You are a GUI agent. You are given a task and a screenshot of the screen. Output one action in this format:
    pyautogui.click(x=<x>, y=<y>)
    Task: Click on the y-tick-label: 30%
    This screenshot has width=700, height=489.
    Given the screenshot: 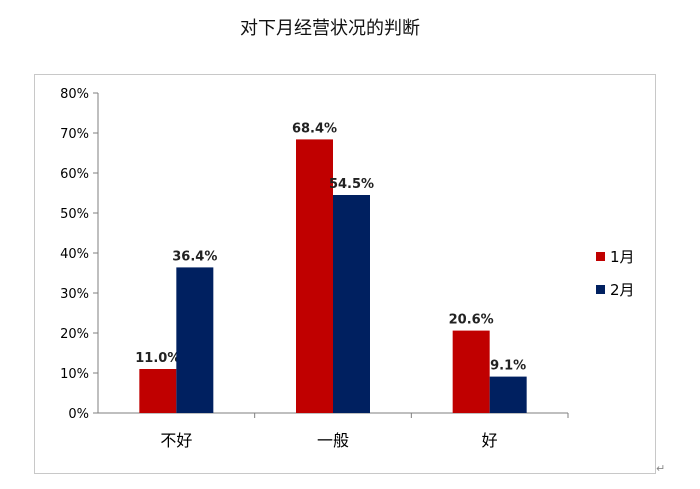 What is the action you would take?
    pyautogui.click(x=74, y=294)
    